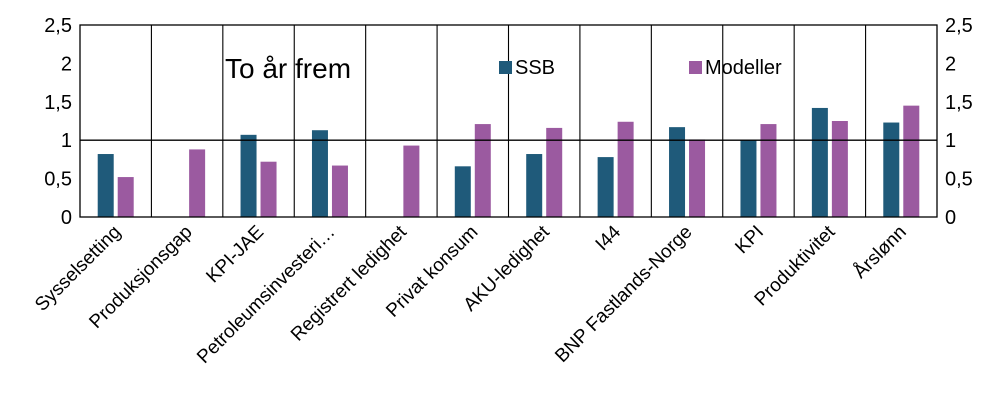  I want to click on legend-label-modeller: Modeller, so click(743, 68).